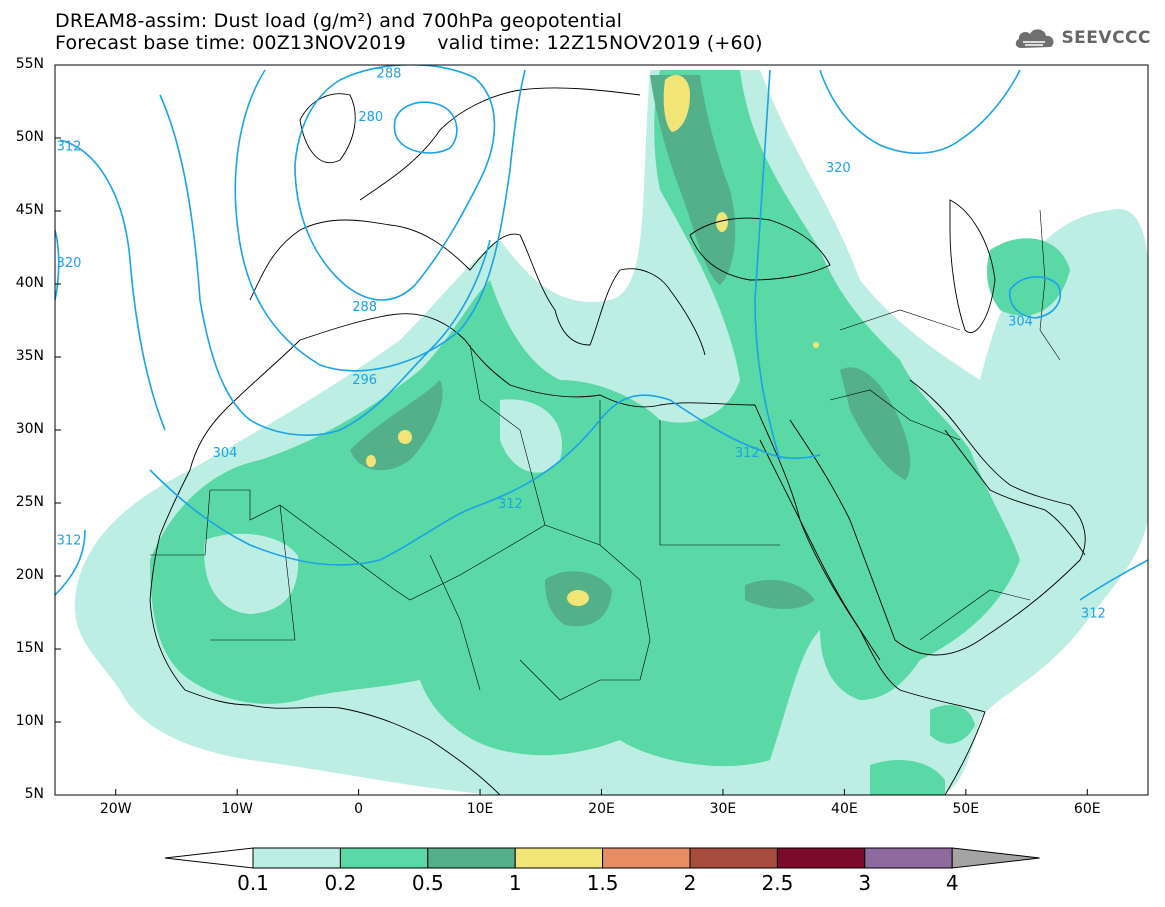 The image size is (1165, 907). I want to click on colorbar, so click(602, 858).